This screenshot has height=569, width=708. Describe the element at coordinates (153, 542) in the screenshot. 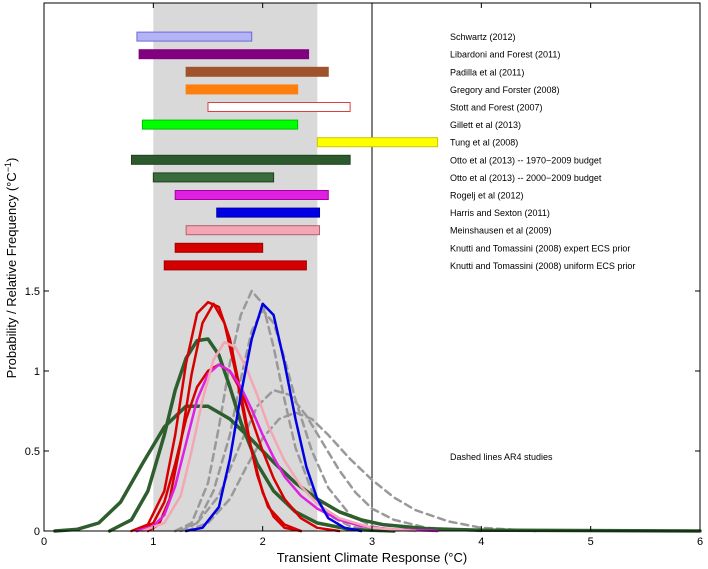

I see `x-tick-label-1: 1` at that location.